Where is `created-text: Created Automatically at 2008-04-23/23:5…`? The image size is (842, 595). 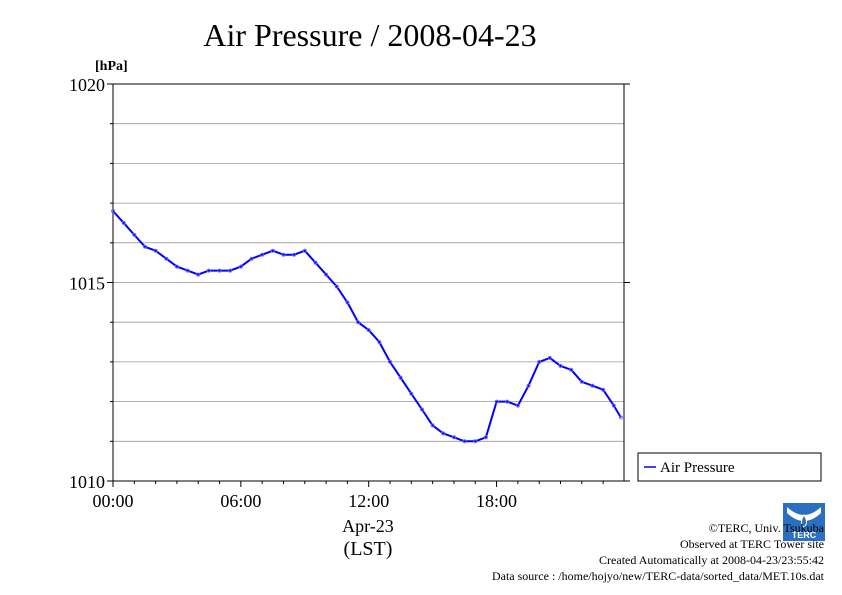 created-text: Created Automatically at 2008-04-23/23:5… is located at coordinates (711, 560).